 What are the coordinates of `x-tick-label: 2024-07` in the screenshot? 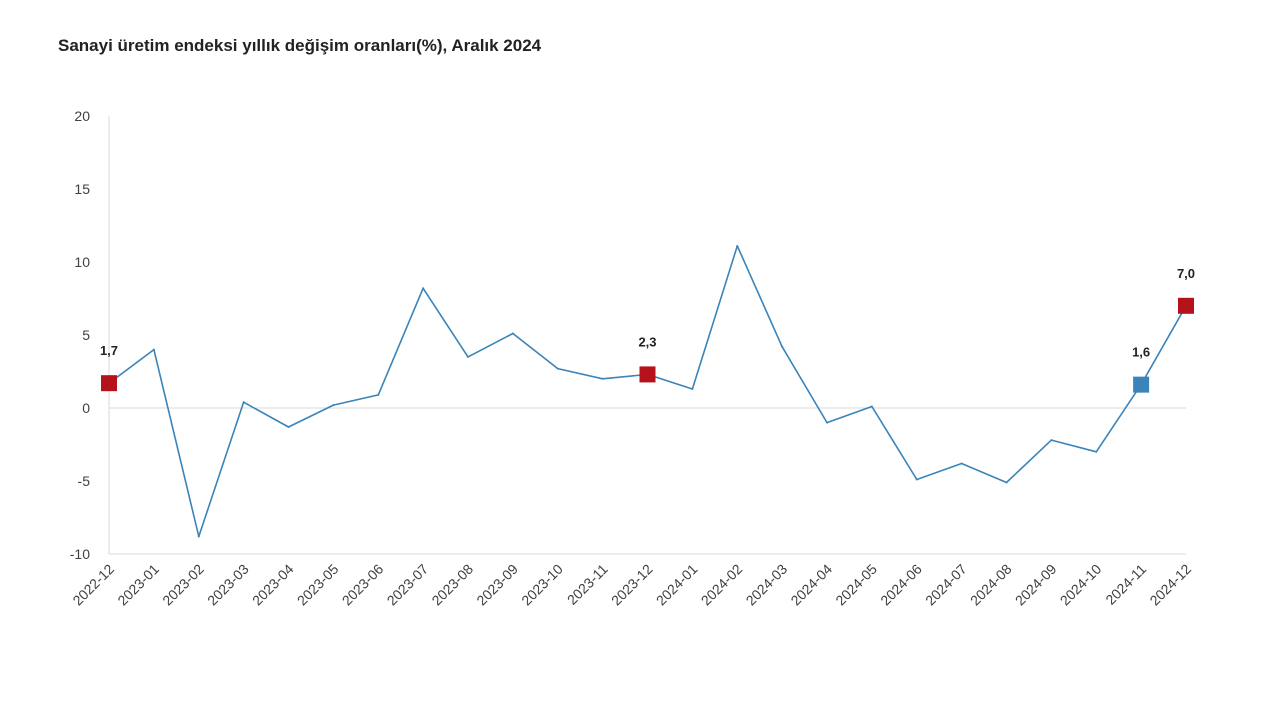 It's located at (946, 585).